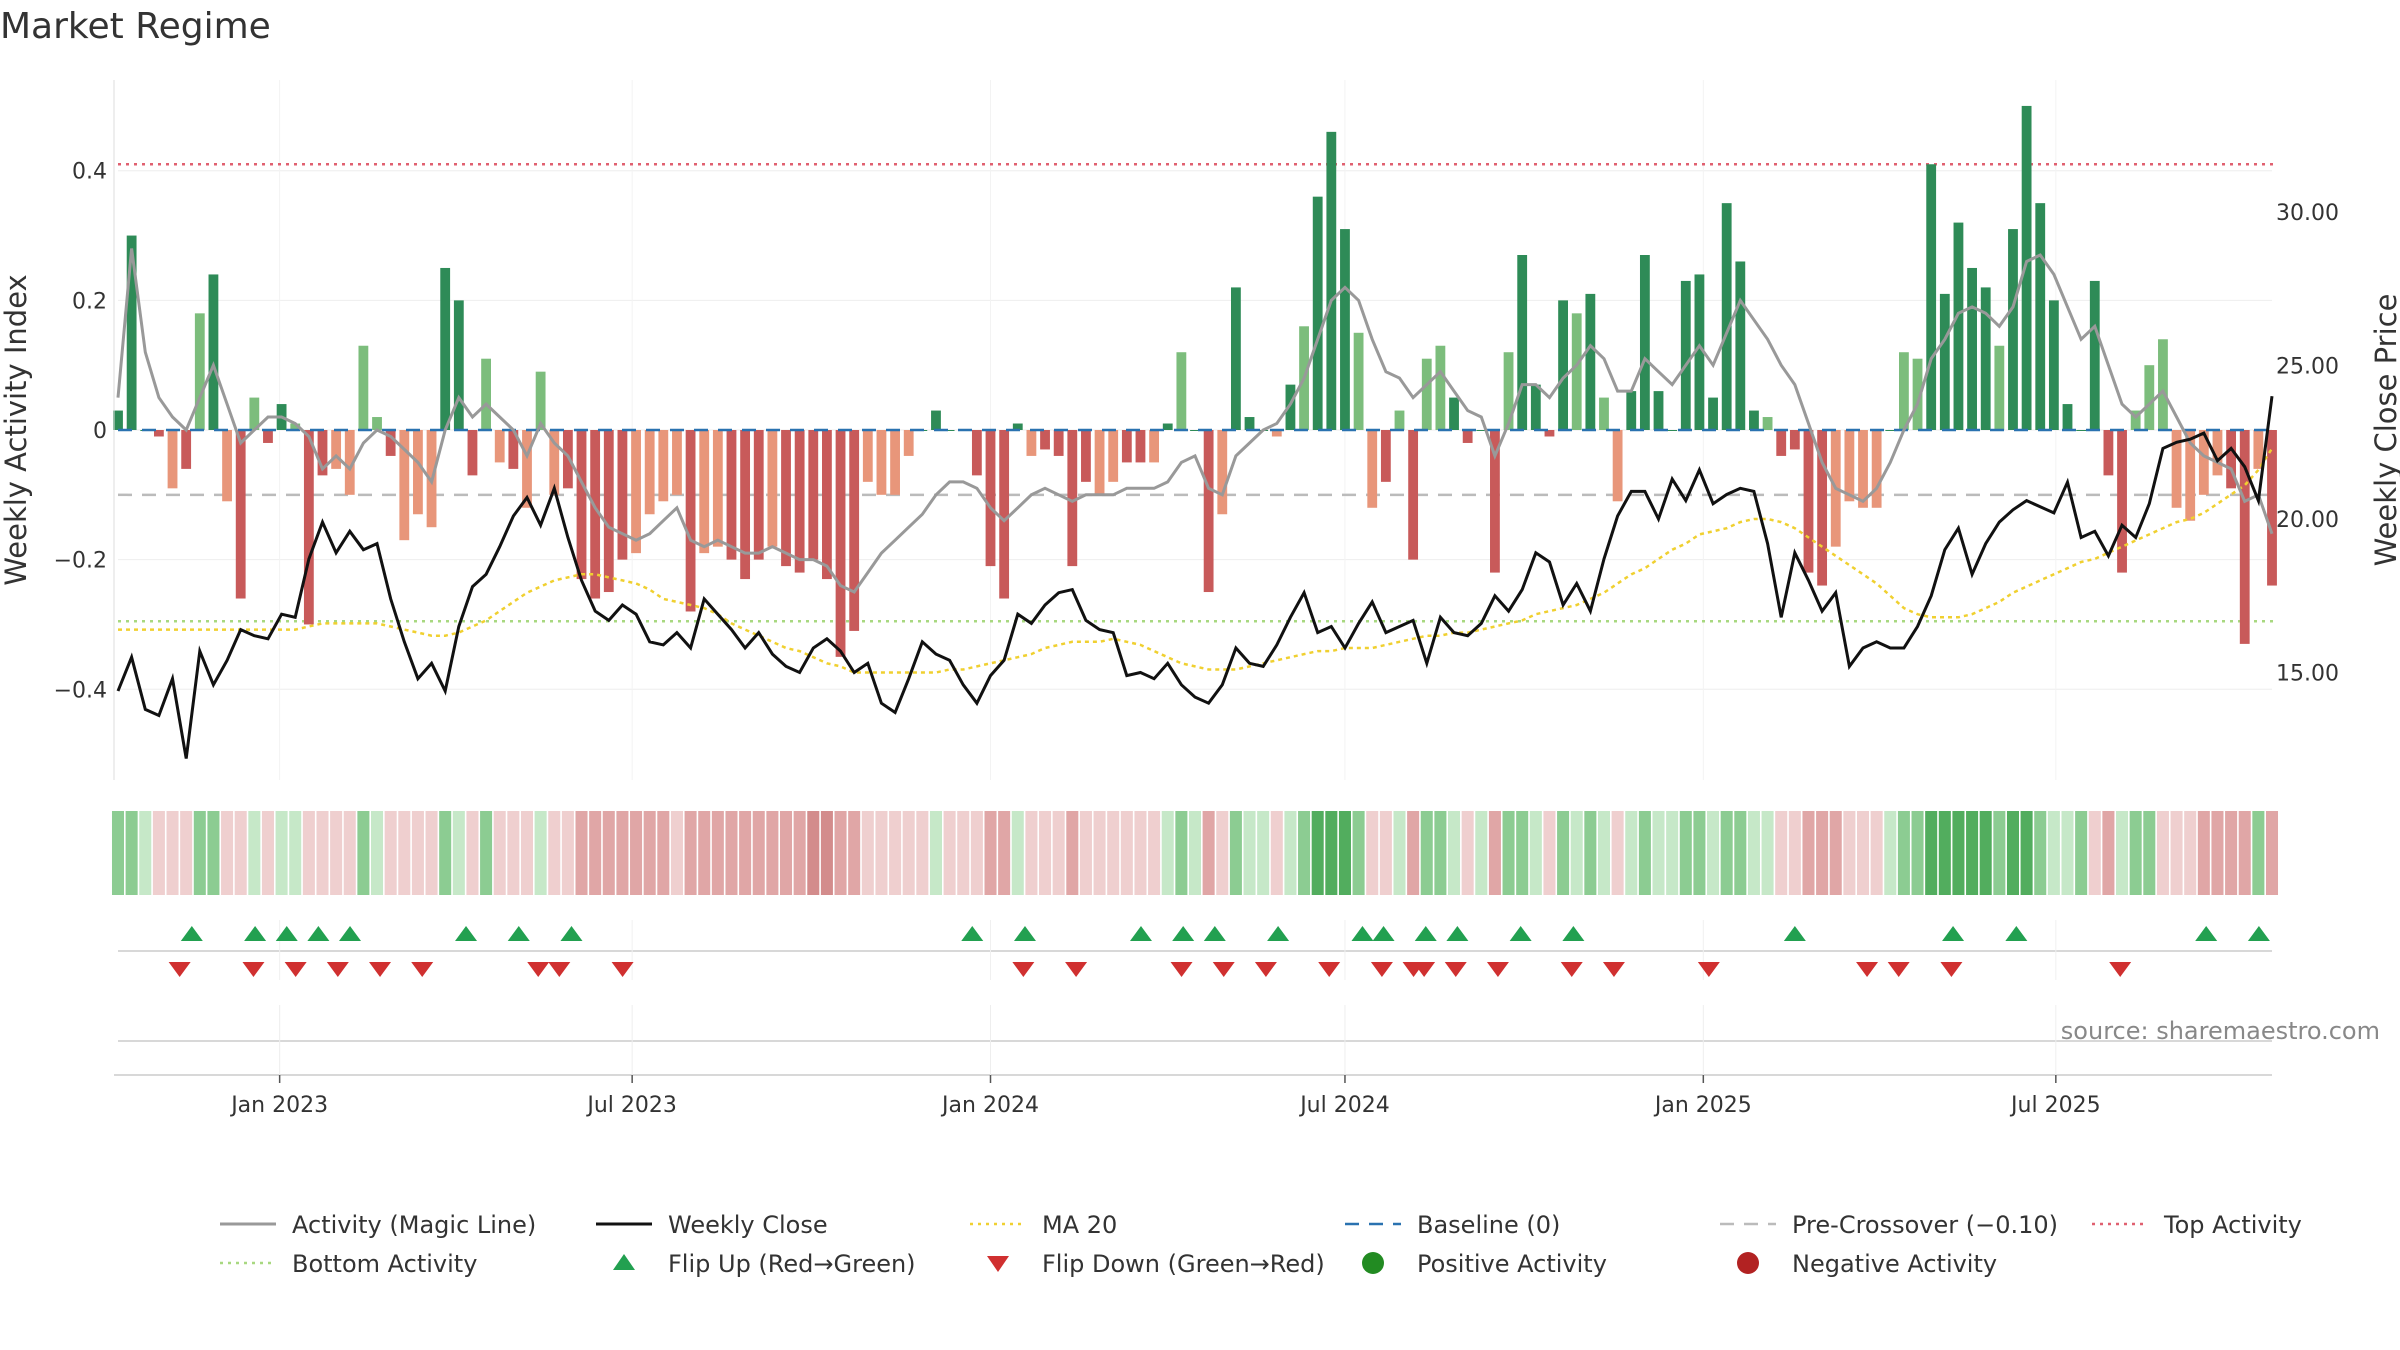 The width and height of the screenshot is (2400, 1350). What do you see at coordinates (1748, 1263) in the screenshot?
I see `legend-swatch-circle-icon` at bounding box center [1748, 1263].